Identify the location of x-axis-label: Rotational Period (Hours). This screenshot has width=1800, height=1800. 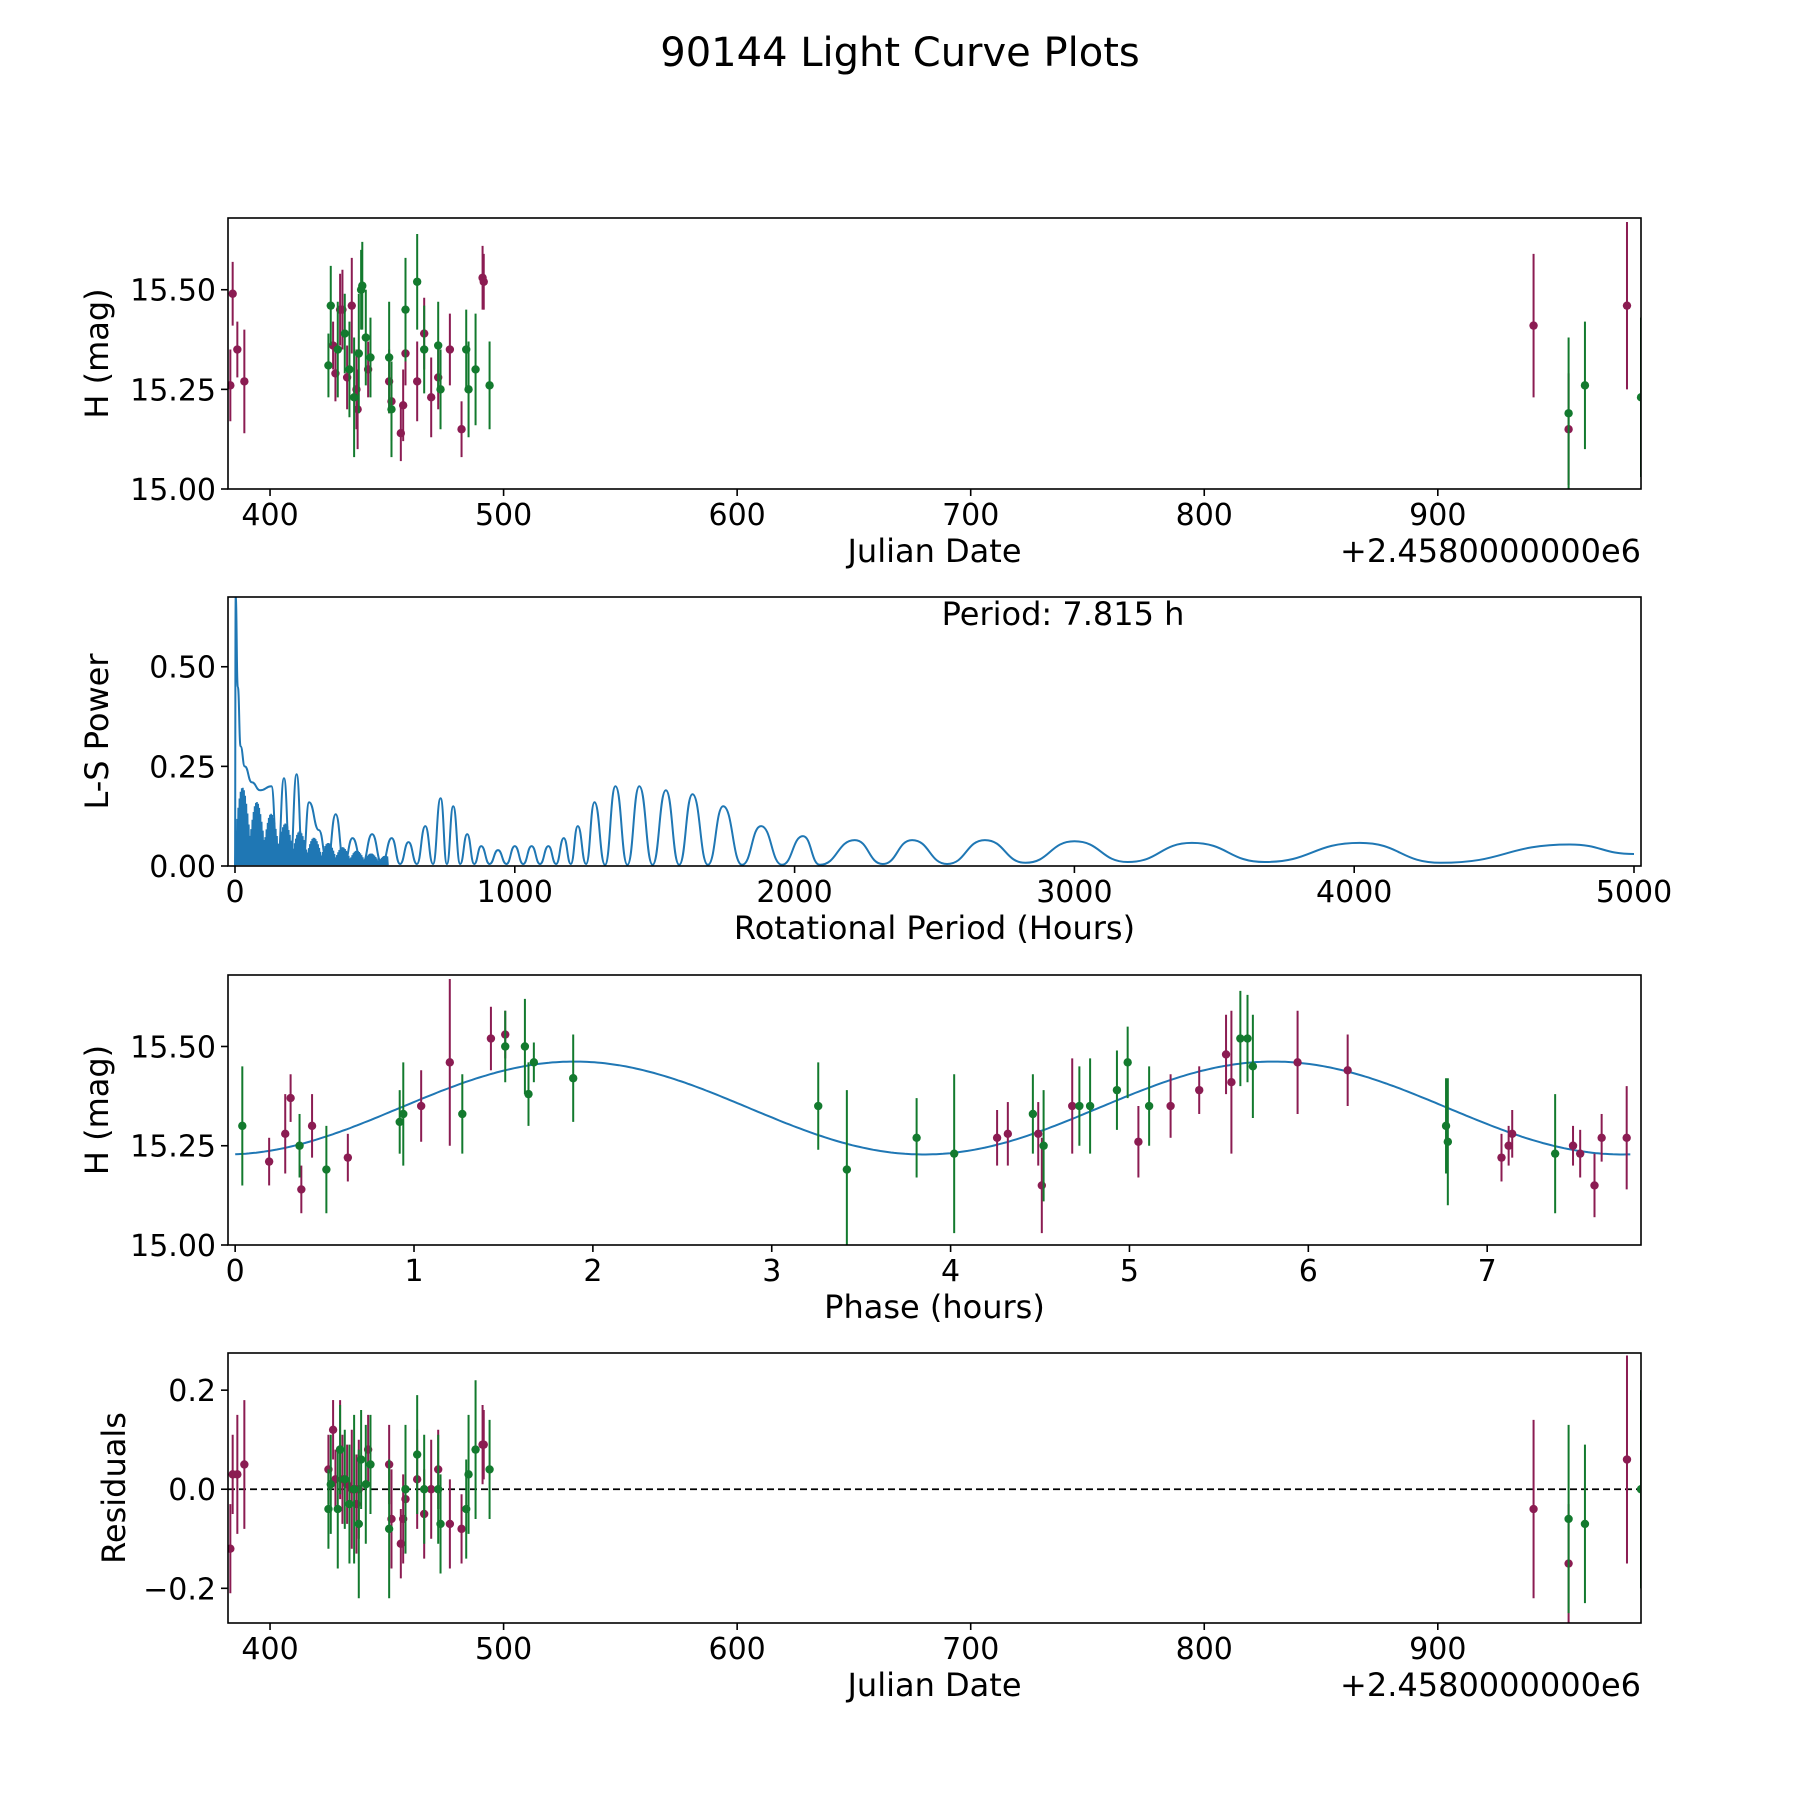
(934, 928).